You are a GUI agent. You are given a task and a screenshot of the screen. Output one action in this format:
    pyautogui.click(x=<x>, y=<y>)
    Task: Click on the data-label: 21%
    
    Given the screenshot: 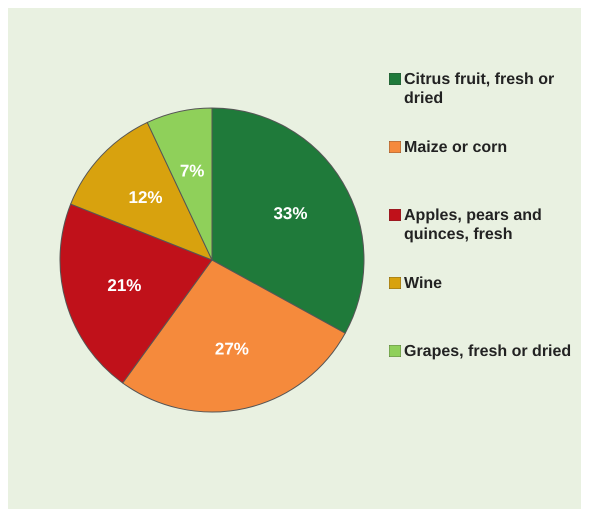 What is the action you would take?
    pyautogui.click(x=124, y=285)
    